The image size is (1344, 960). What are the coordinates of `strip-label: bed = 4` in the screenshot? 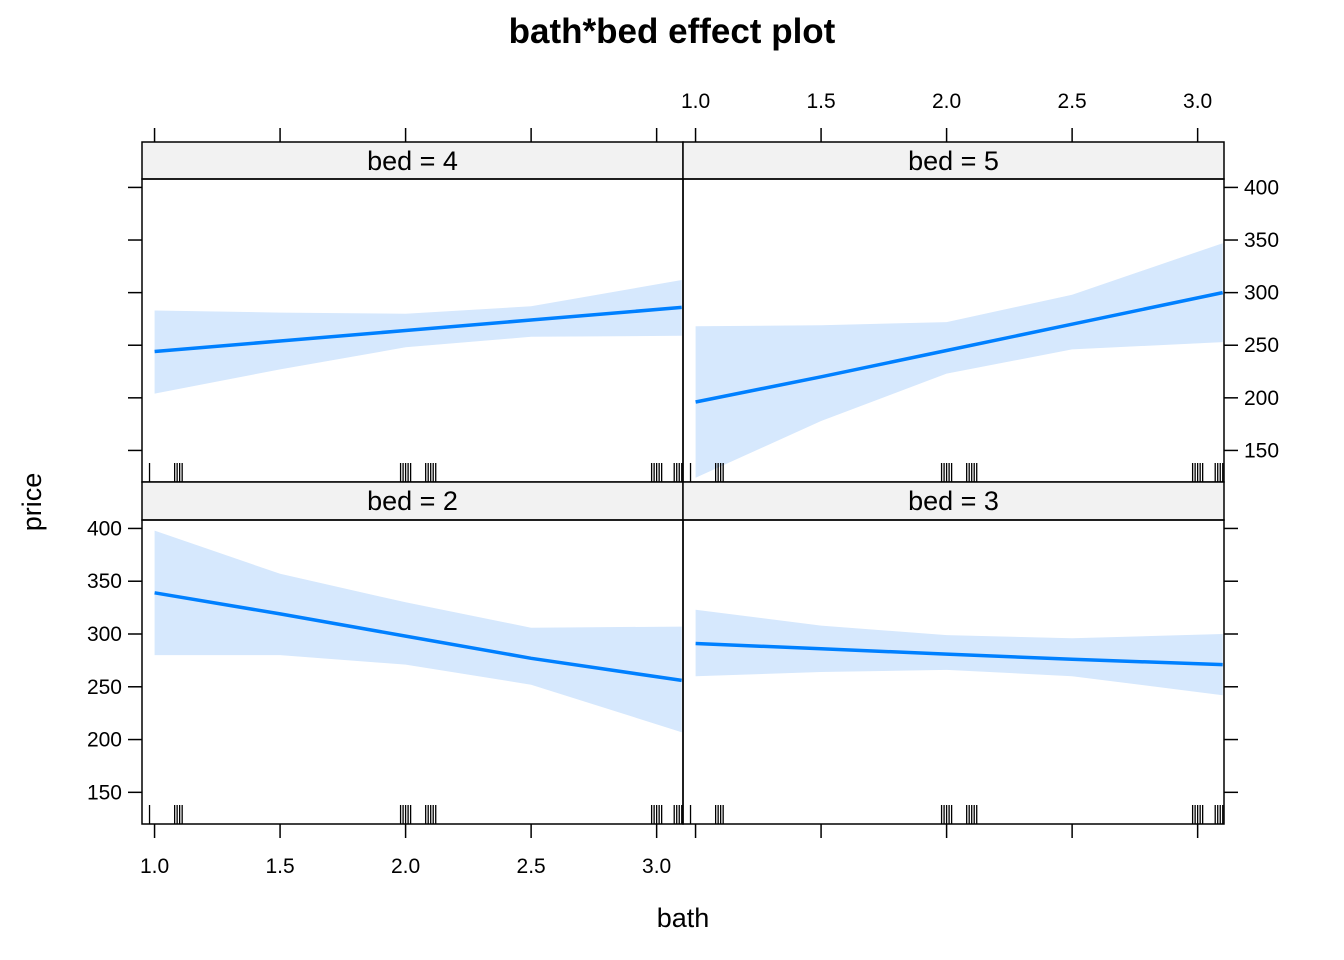 It's located at (412, 161).